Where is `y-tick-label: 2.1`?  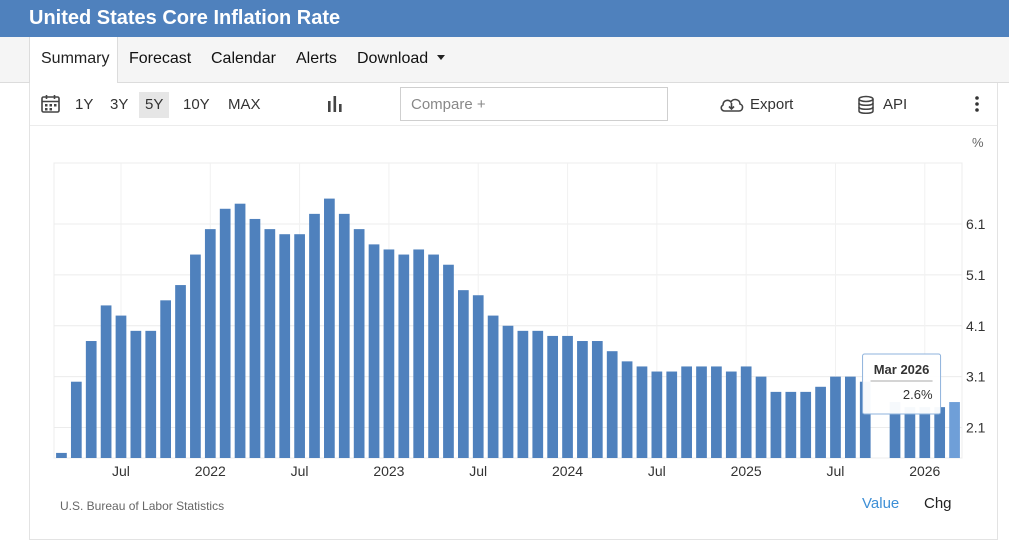 y-tick-label: 2.1 is located at coordinates (976, 427).